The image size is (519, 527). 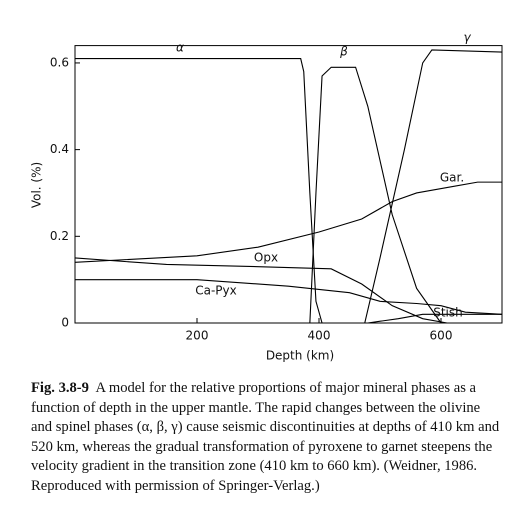 What do you see at coordinates (197, 336) in the screenshot?
I see `x-tick-label: 200` at bounding box center [197, 336].